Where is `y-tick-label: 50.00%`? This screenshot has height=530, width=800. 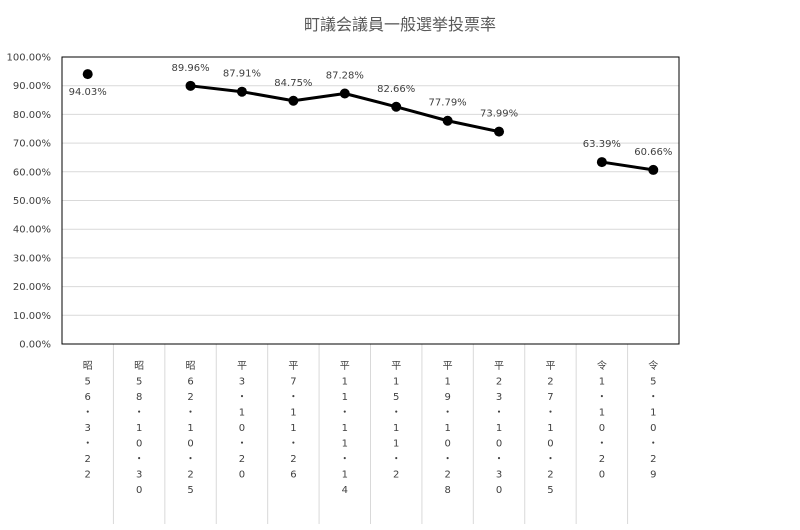 y-tick-label: 50.00% is located at coordinates (32, 201).